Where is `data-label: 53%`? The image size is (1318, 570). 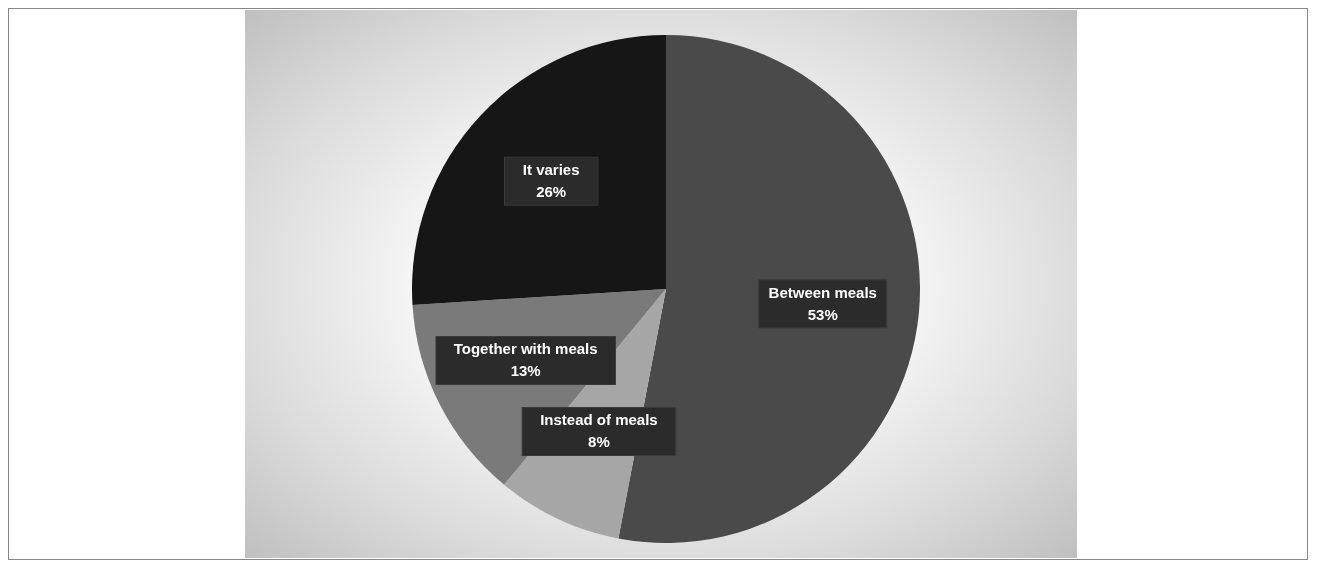
data-label: 53% is located at coordinates (822, 314).